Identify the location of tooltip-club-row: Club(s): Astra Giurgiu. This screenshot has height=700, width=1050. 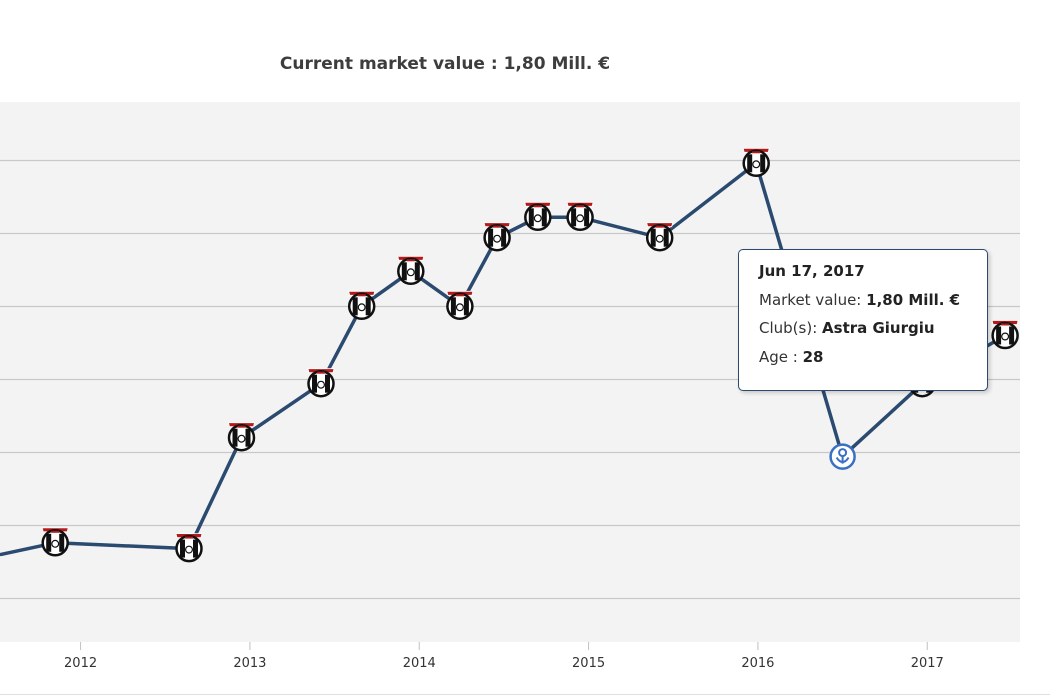
(873, 333).